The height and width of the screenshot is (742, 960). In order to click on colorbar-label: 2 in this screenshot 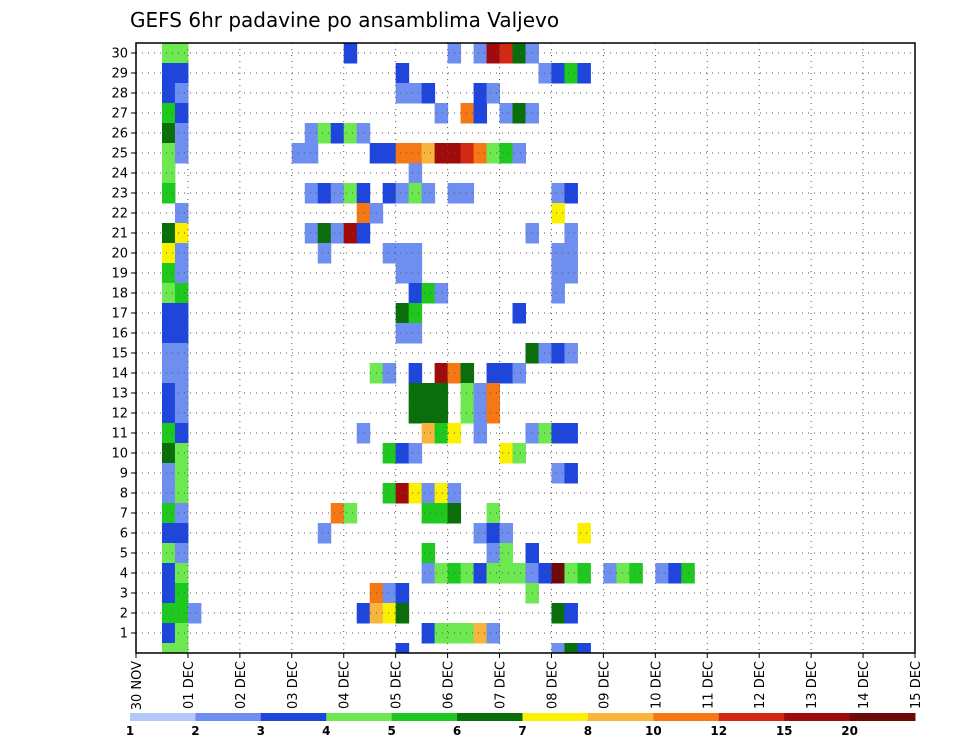, I will do `click(195, 731)`.